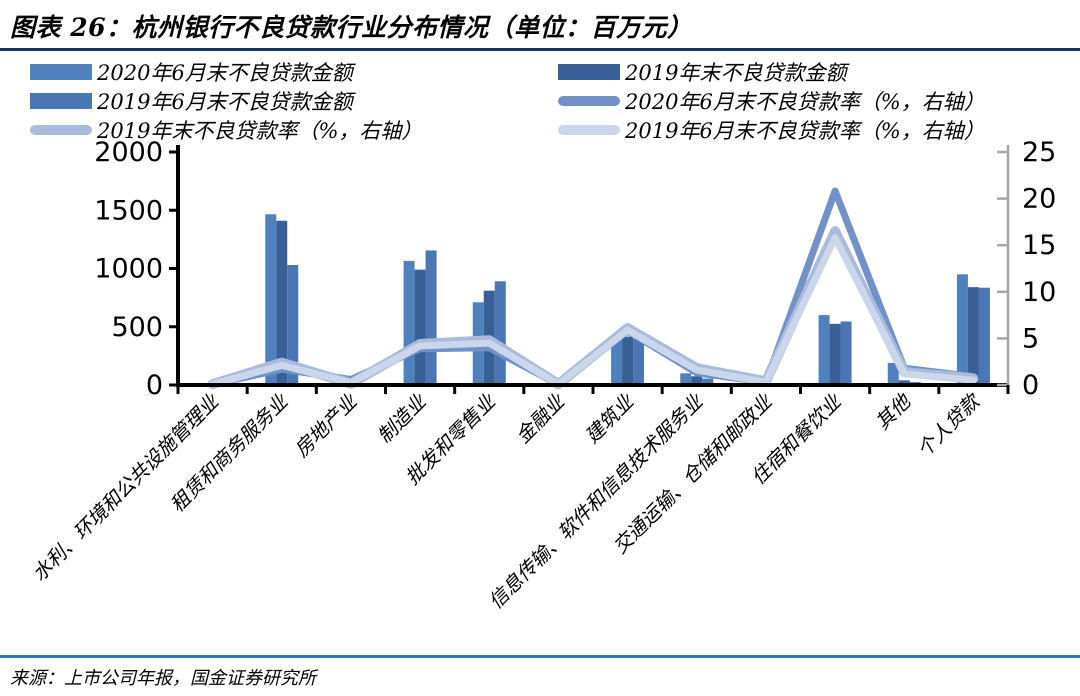  Describe the element at coordinates (154, 385) in the screenshot. I see `left-axis-tick-label: 0` at that location.